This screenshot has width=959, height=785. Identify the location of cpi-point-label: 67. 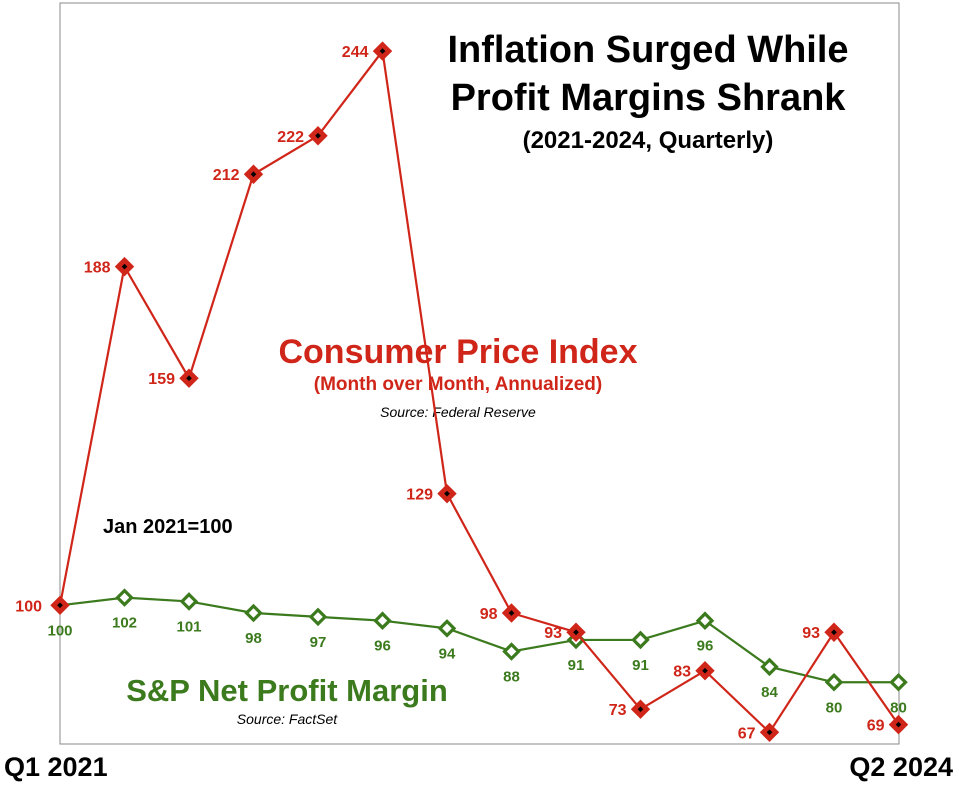
(747, 733).